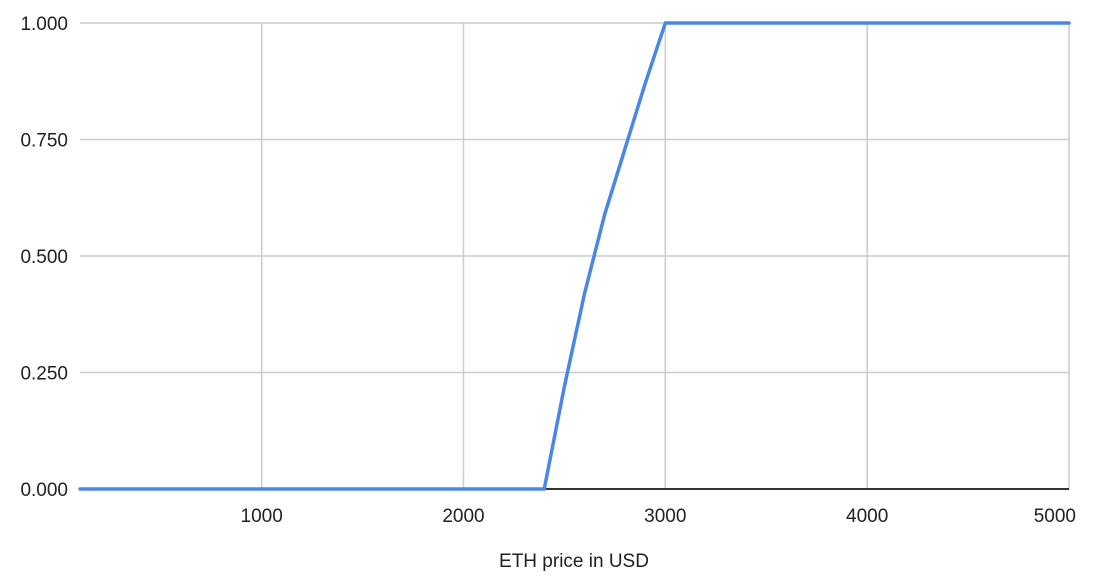  I want to click on y-tick-label: 0.000, so click(44, 490).